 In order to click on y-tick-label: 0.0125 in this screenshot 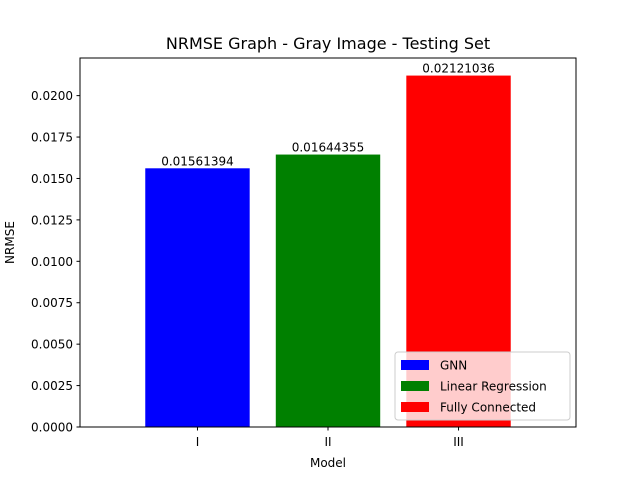, I will do `click(52, 220)`.